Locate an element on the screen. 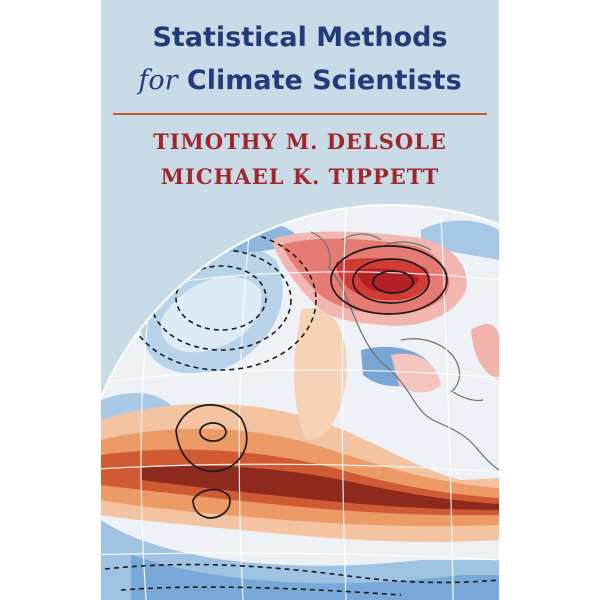 Image resolution: width=600 pixels, height=600 pixels. title-line-1: Statistical Methods is located at coordinates (300, 37).